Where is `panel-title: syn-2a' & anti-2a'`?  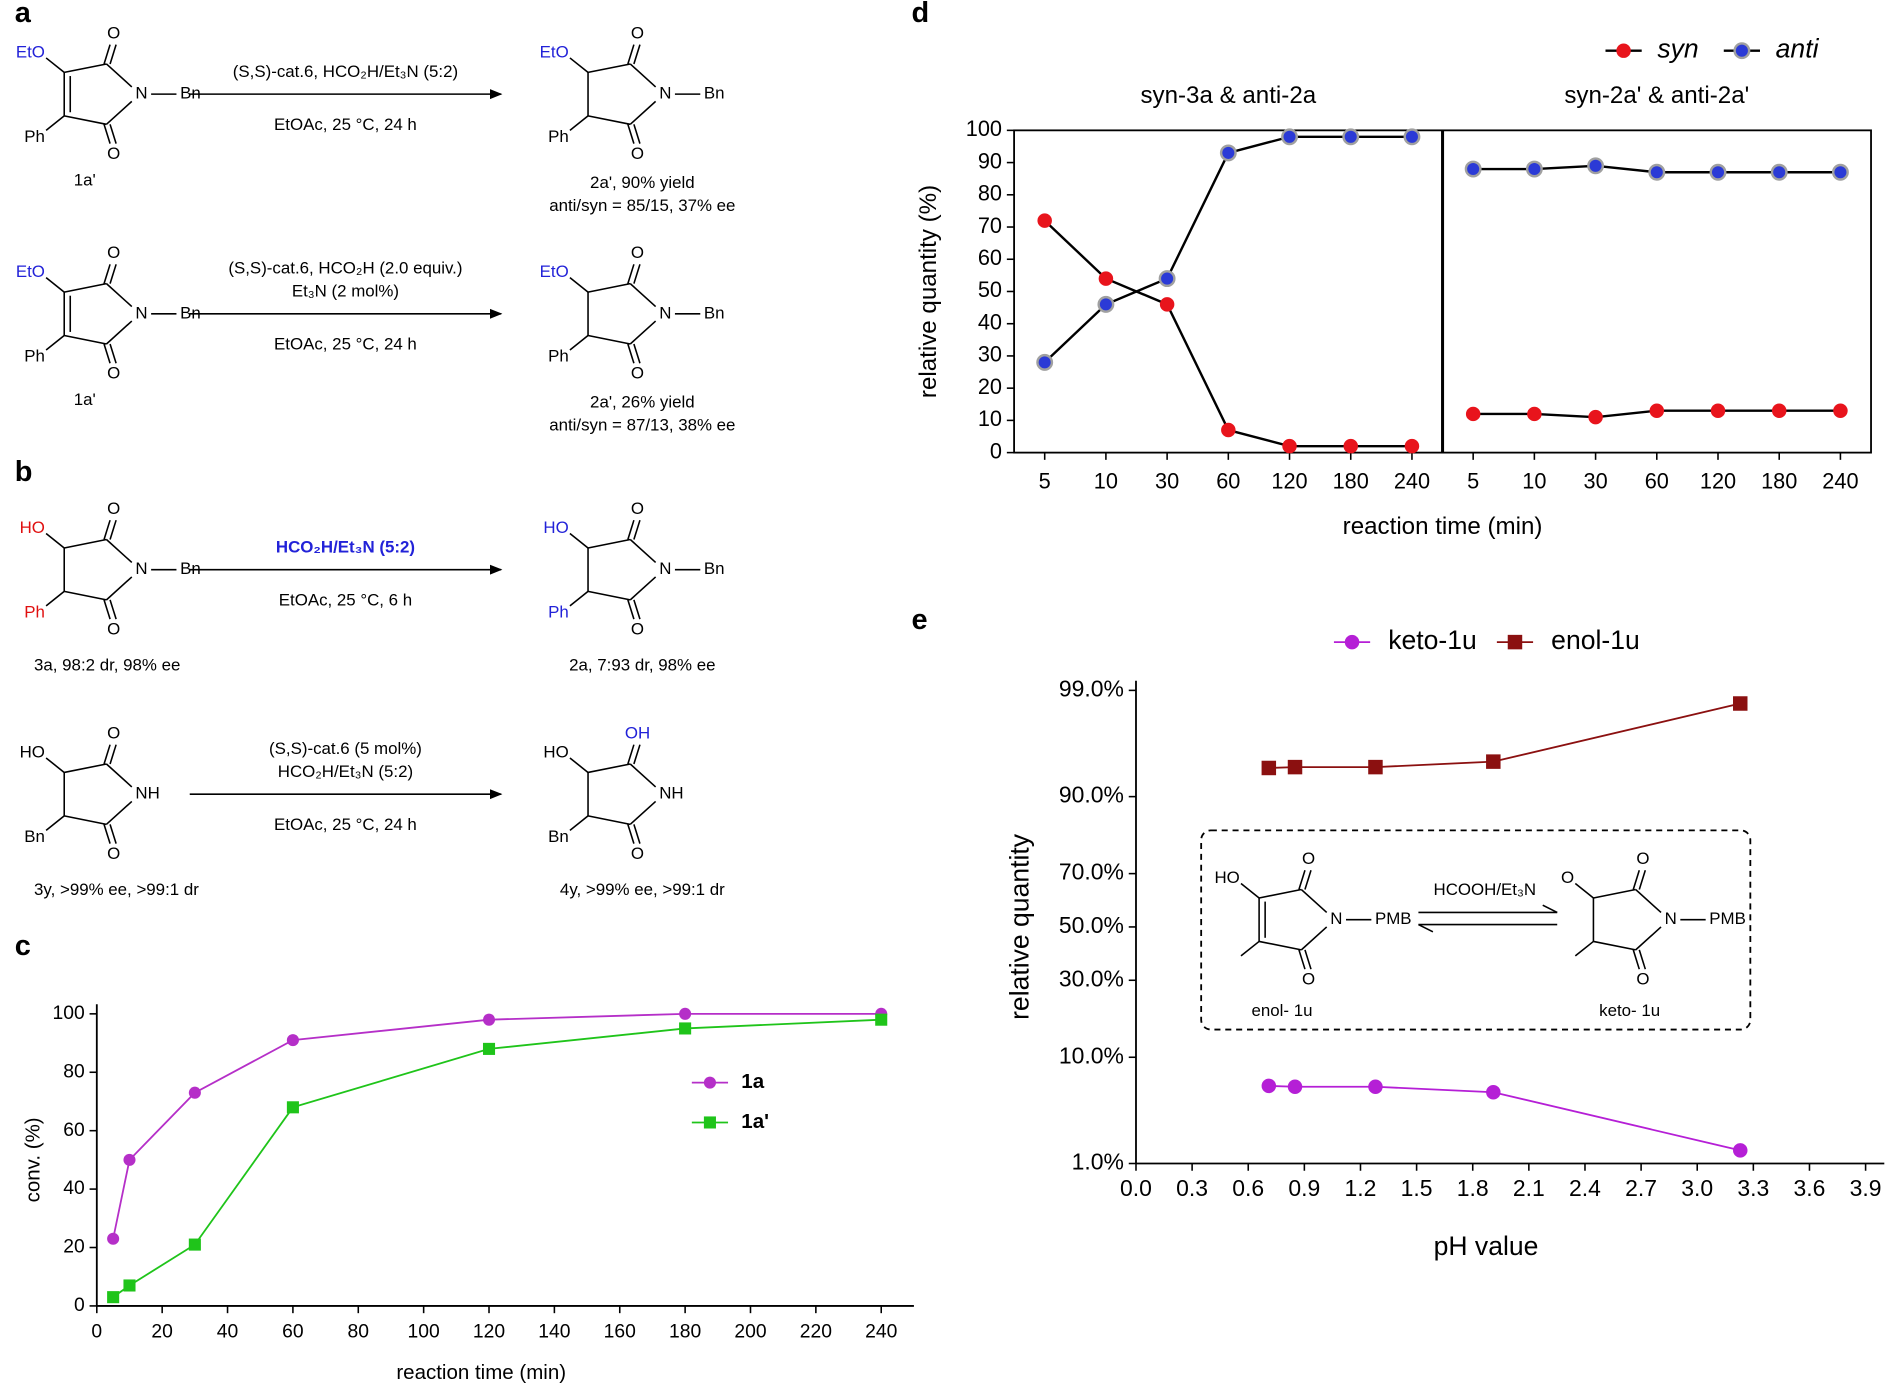 panel-title: syn-2a' & anti-2a' is located at coordinates (1656, 95).